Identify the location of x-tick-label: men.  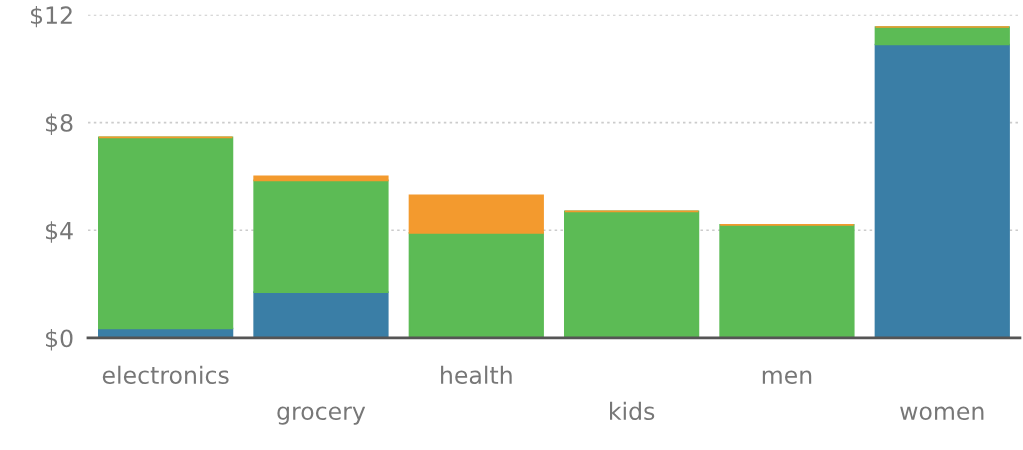
(787, 377).